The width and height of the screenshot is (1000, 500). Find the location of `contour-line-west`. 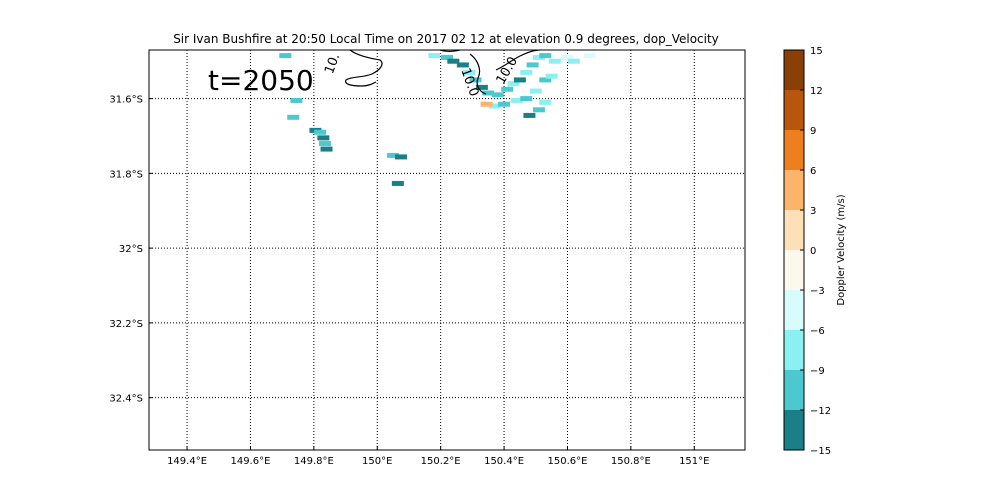

contour-line-west is located at coordinates (364, 68).